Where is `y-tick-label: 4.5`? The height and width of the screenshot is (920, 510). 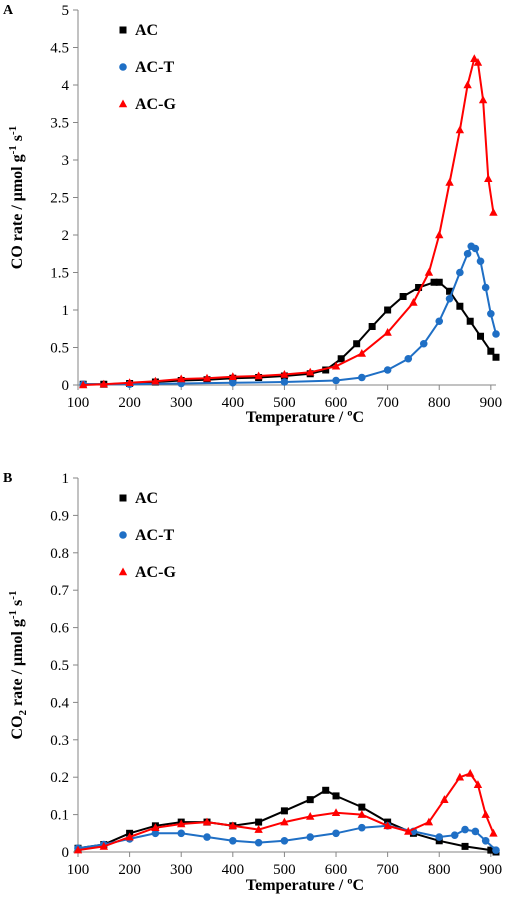
y-tick-label: 4.5 is located at coordinates (59, 49).